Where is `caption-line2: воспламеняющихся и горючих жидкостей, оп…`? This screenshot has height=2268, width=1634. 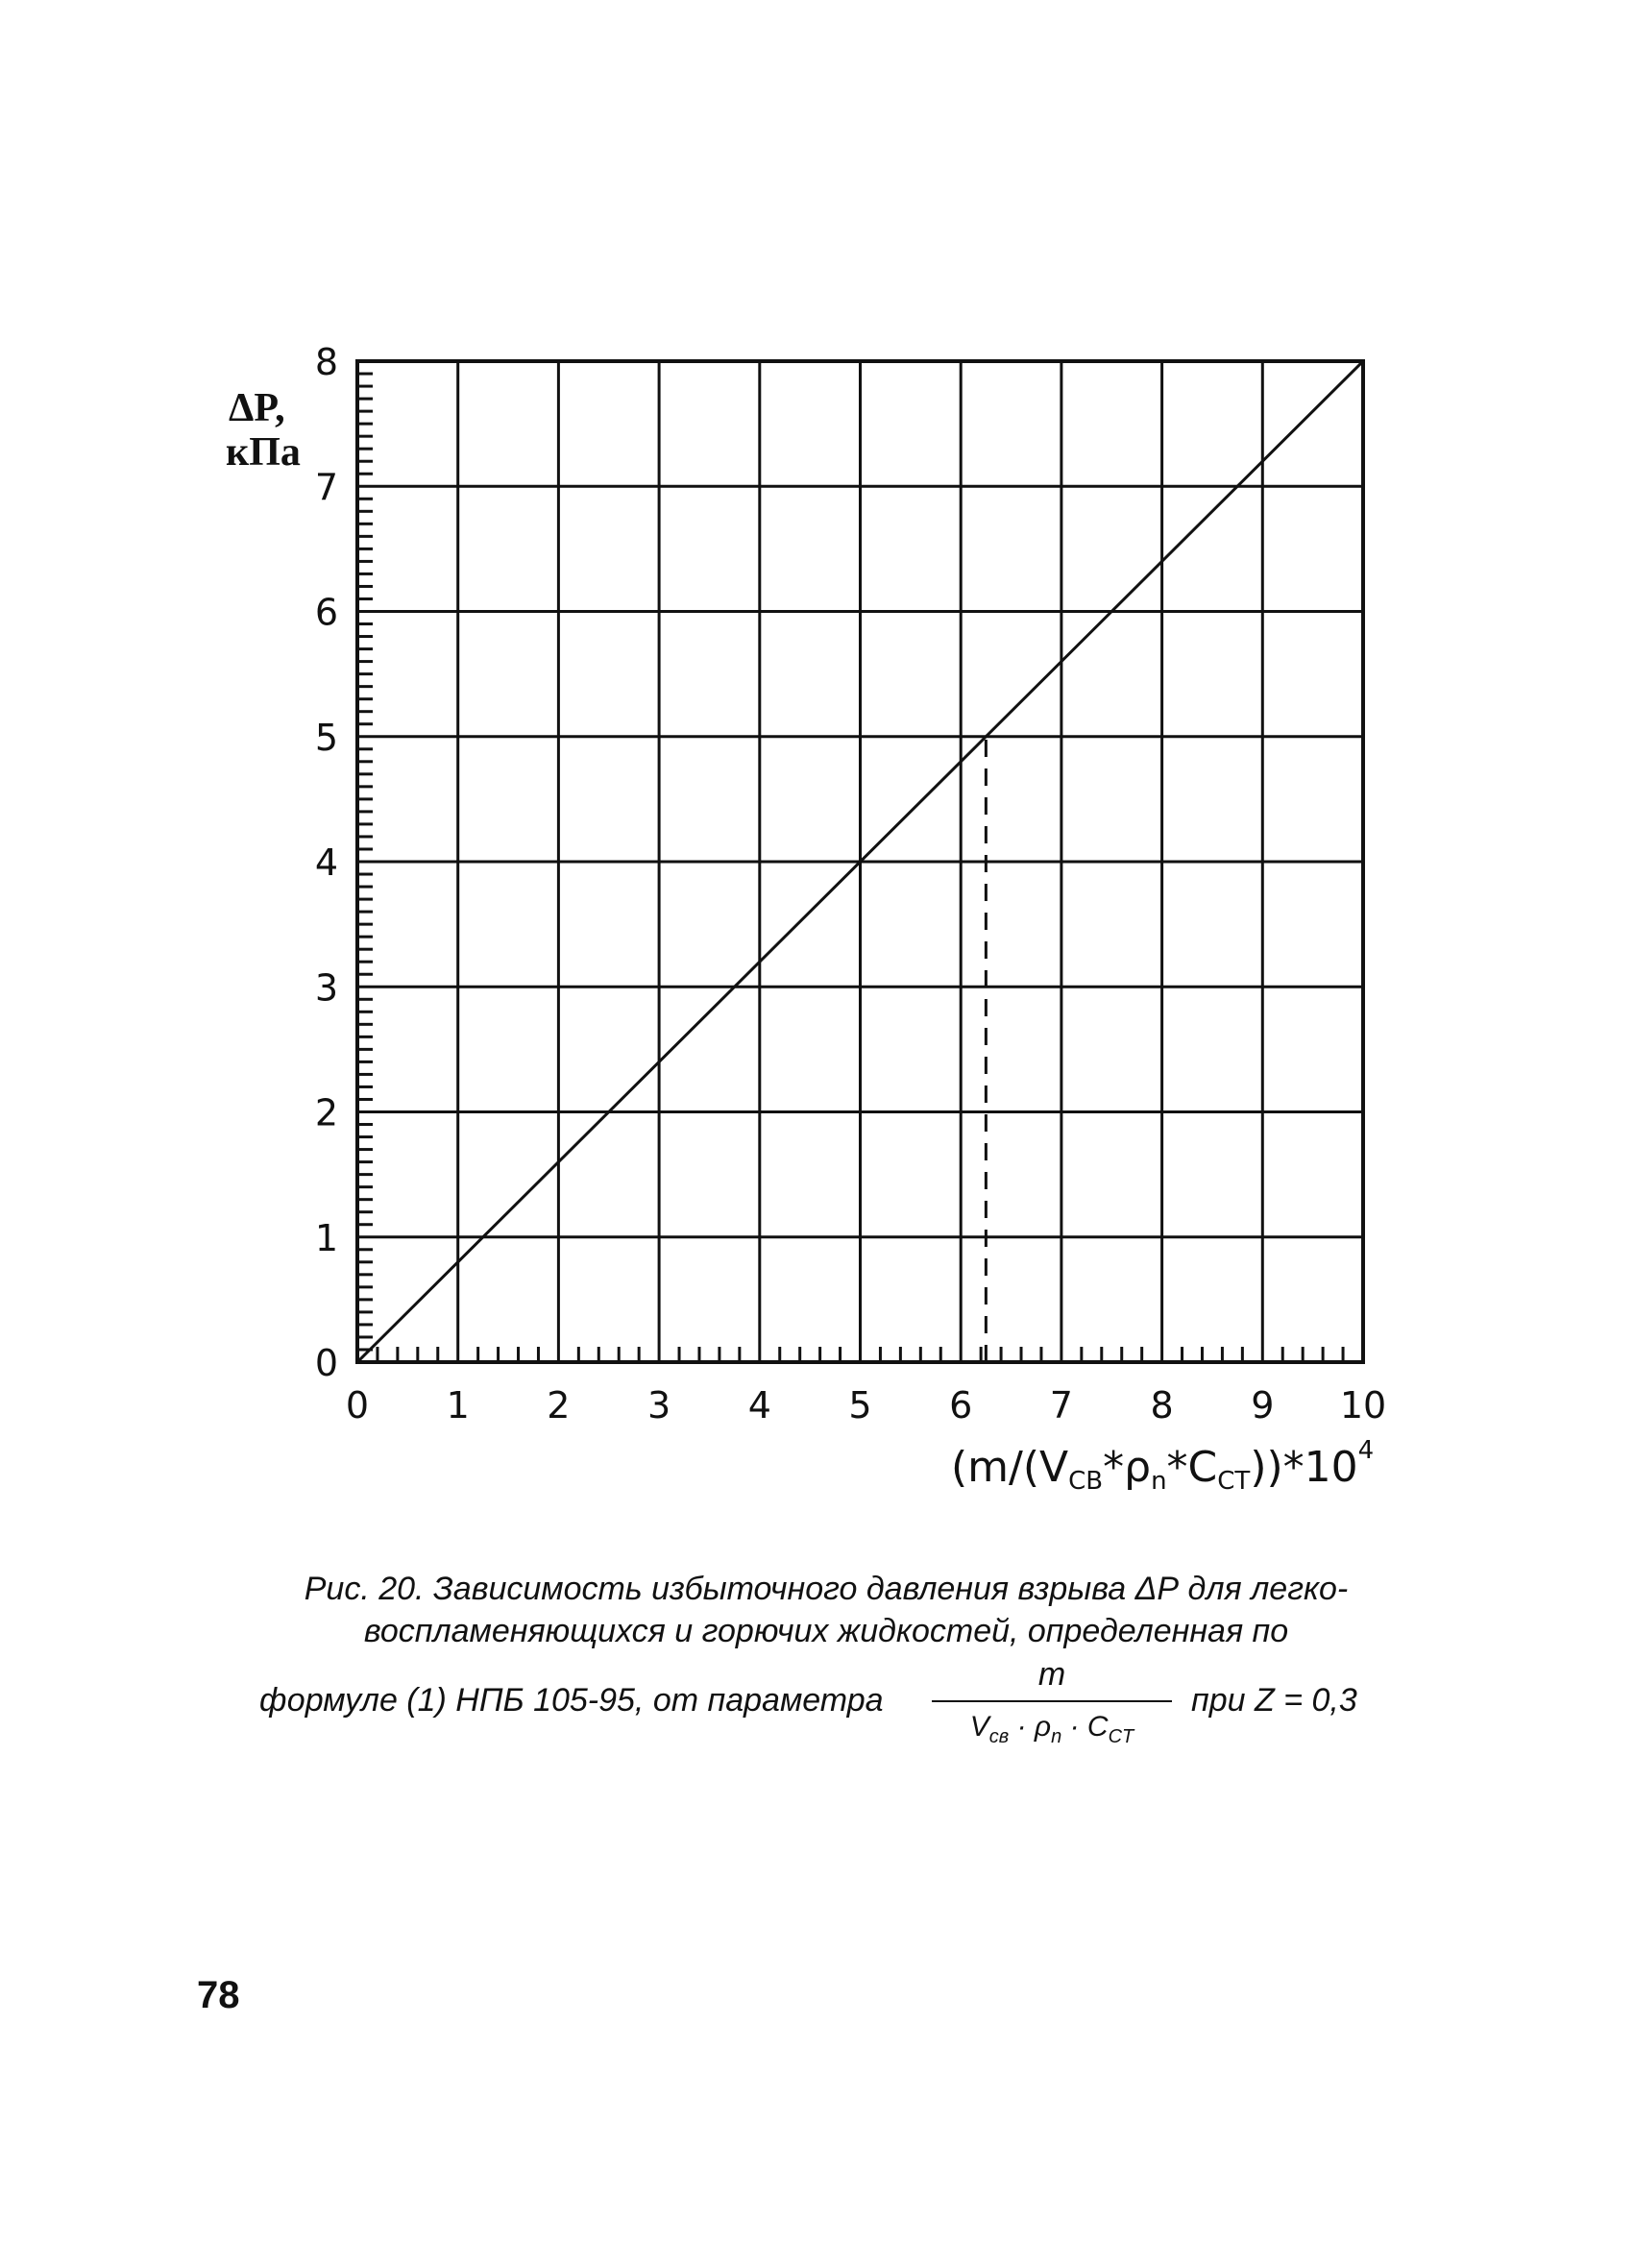
caption-line2: воспламеняющихся и горючих жидкостей, оп… is located at coordinates (826, 1631).